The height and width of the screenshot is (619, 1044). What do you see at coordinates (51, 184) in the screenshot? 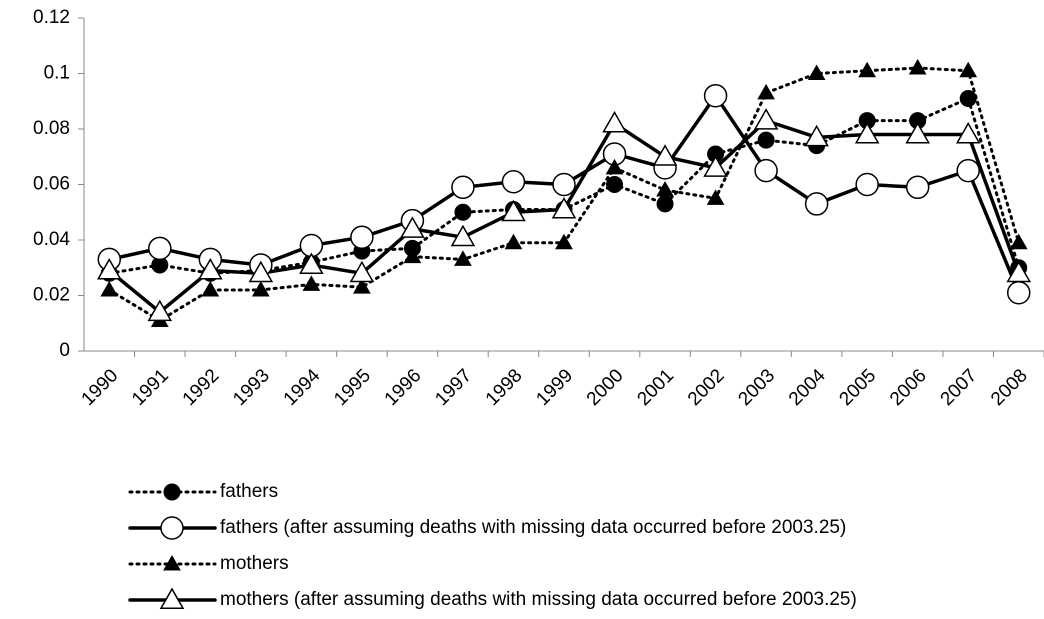
I see `y-tick-label: 0.06` at bounding box center [51, 184].